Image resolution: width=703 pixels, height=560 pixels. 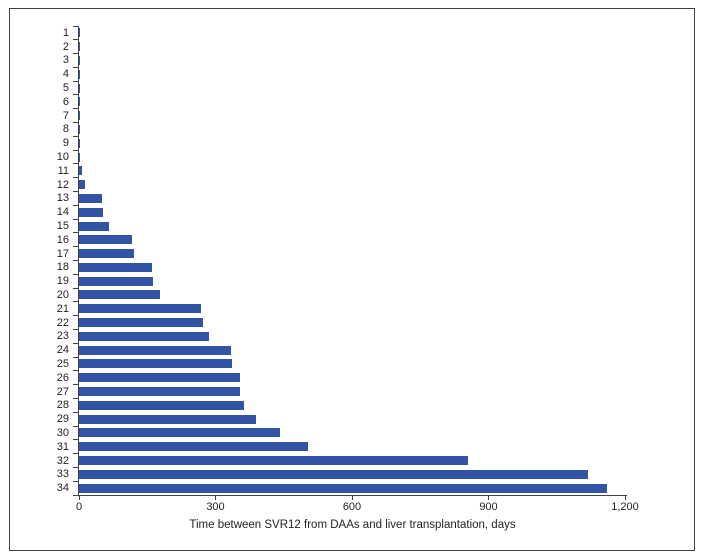 What do you see at coordinates (62, 474) in the screenshot?
I see `y-tick-label: 33` at bounding box center [62, 474].